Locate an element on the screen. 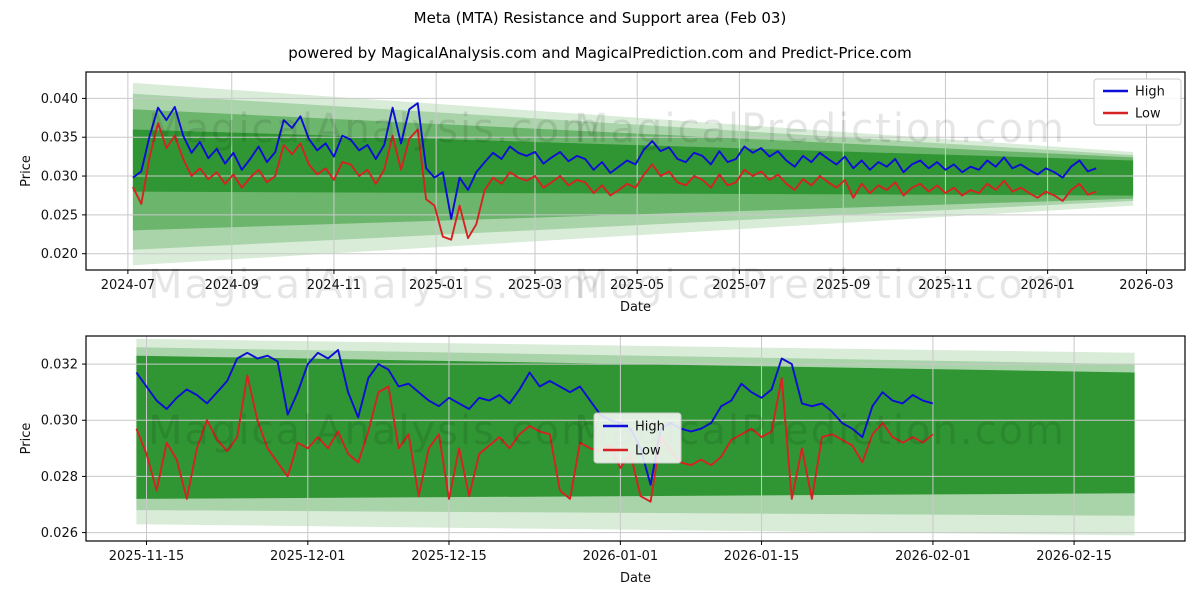 The height and width of the screenshot is (600, 1200). x-tick-label: 2026-01-15 is located at coordinates (762, 556).